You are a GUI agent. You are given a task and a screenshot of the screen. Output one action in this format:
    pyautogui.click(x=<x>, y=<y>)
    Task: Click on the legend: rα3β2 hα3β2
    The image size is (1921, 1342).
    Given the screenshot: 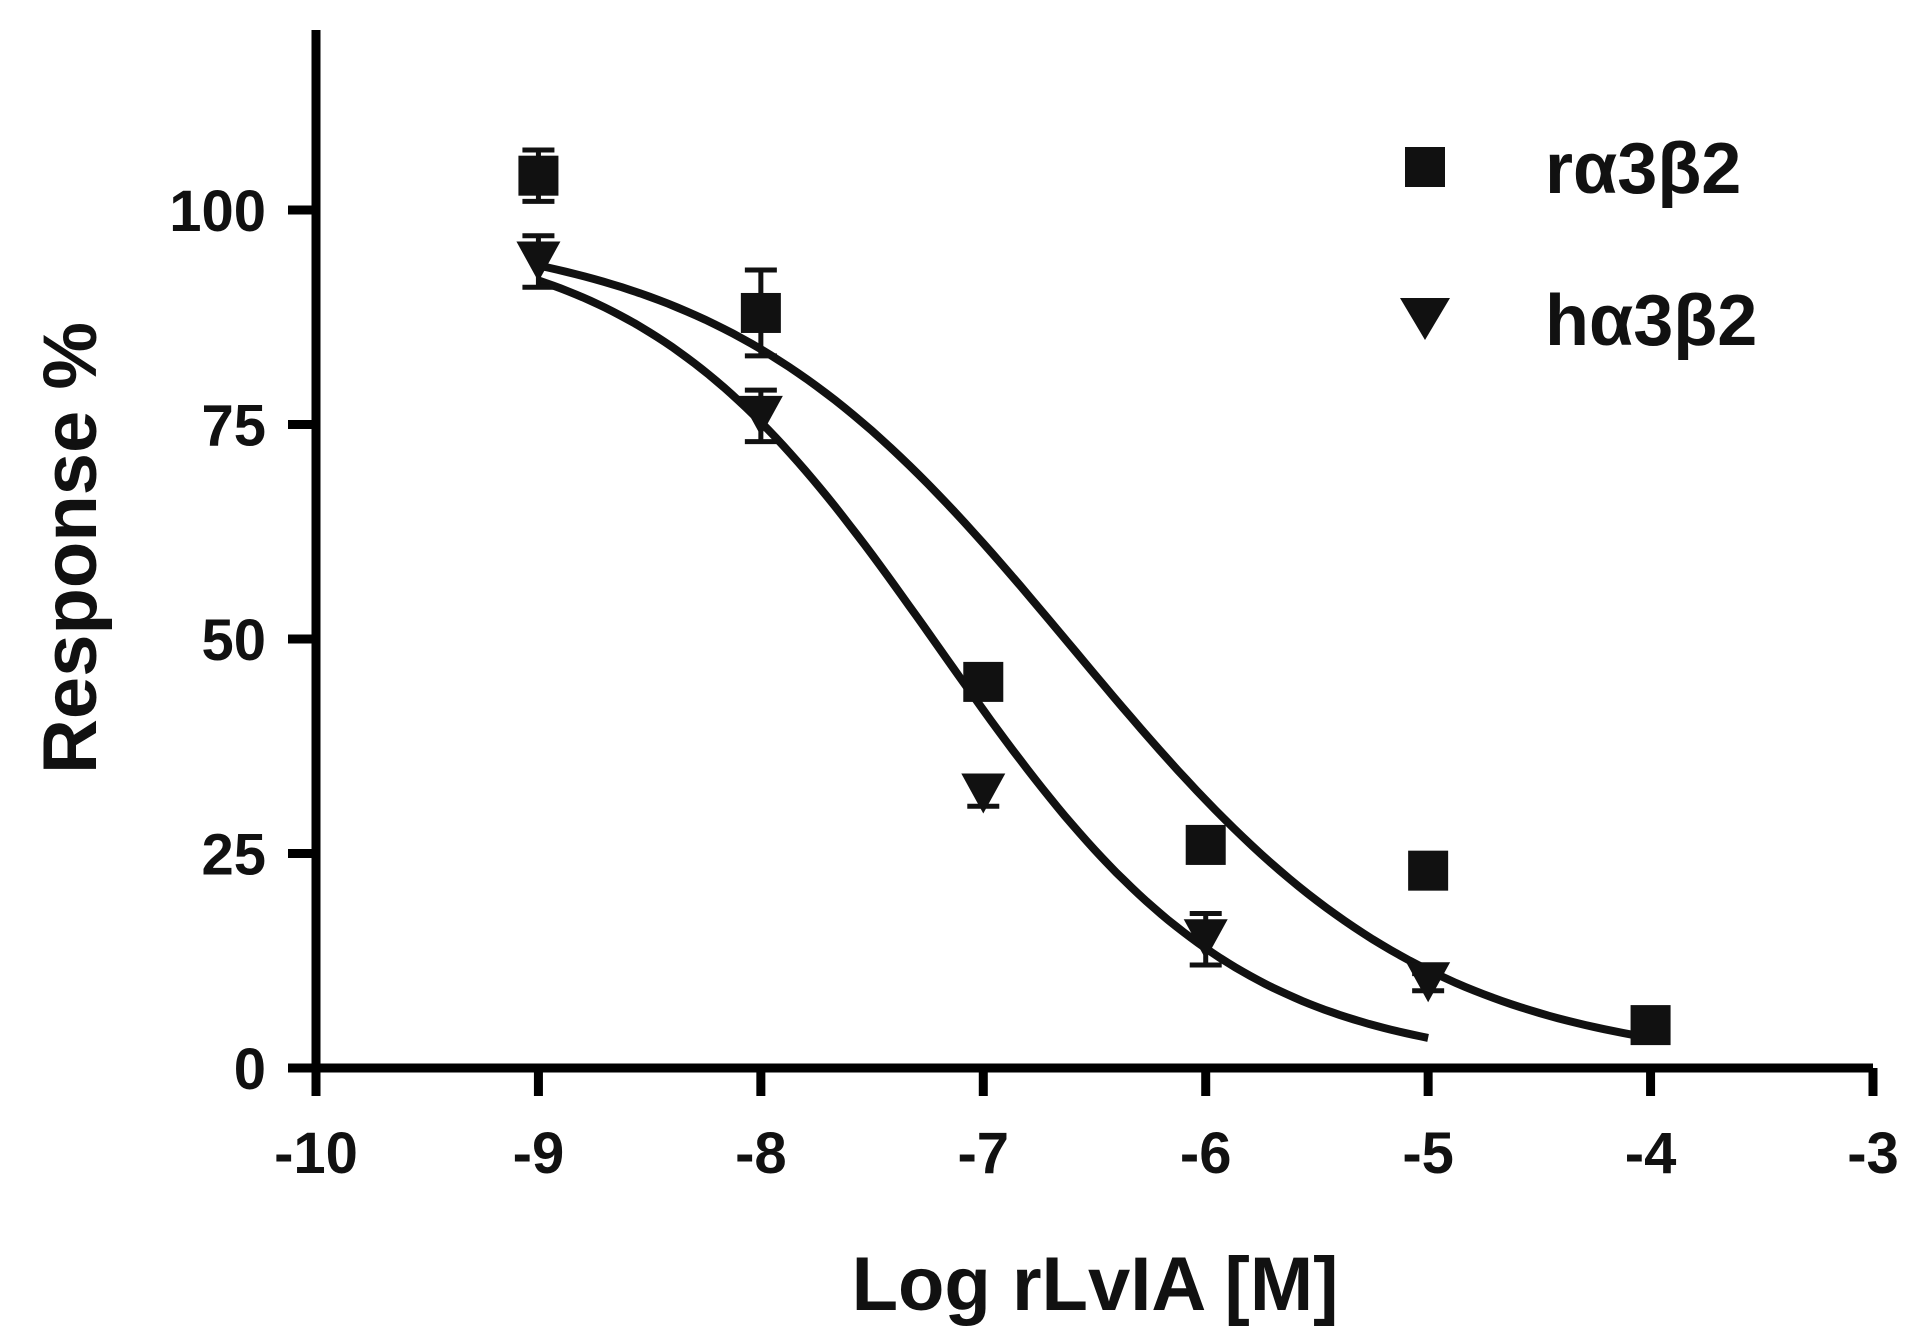 What is the action you would take?
    pyautogui.click(x=1578, y=245)
    